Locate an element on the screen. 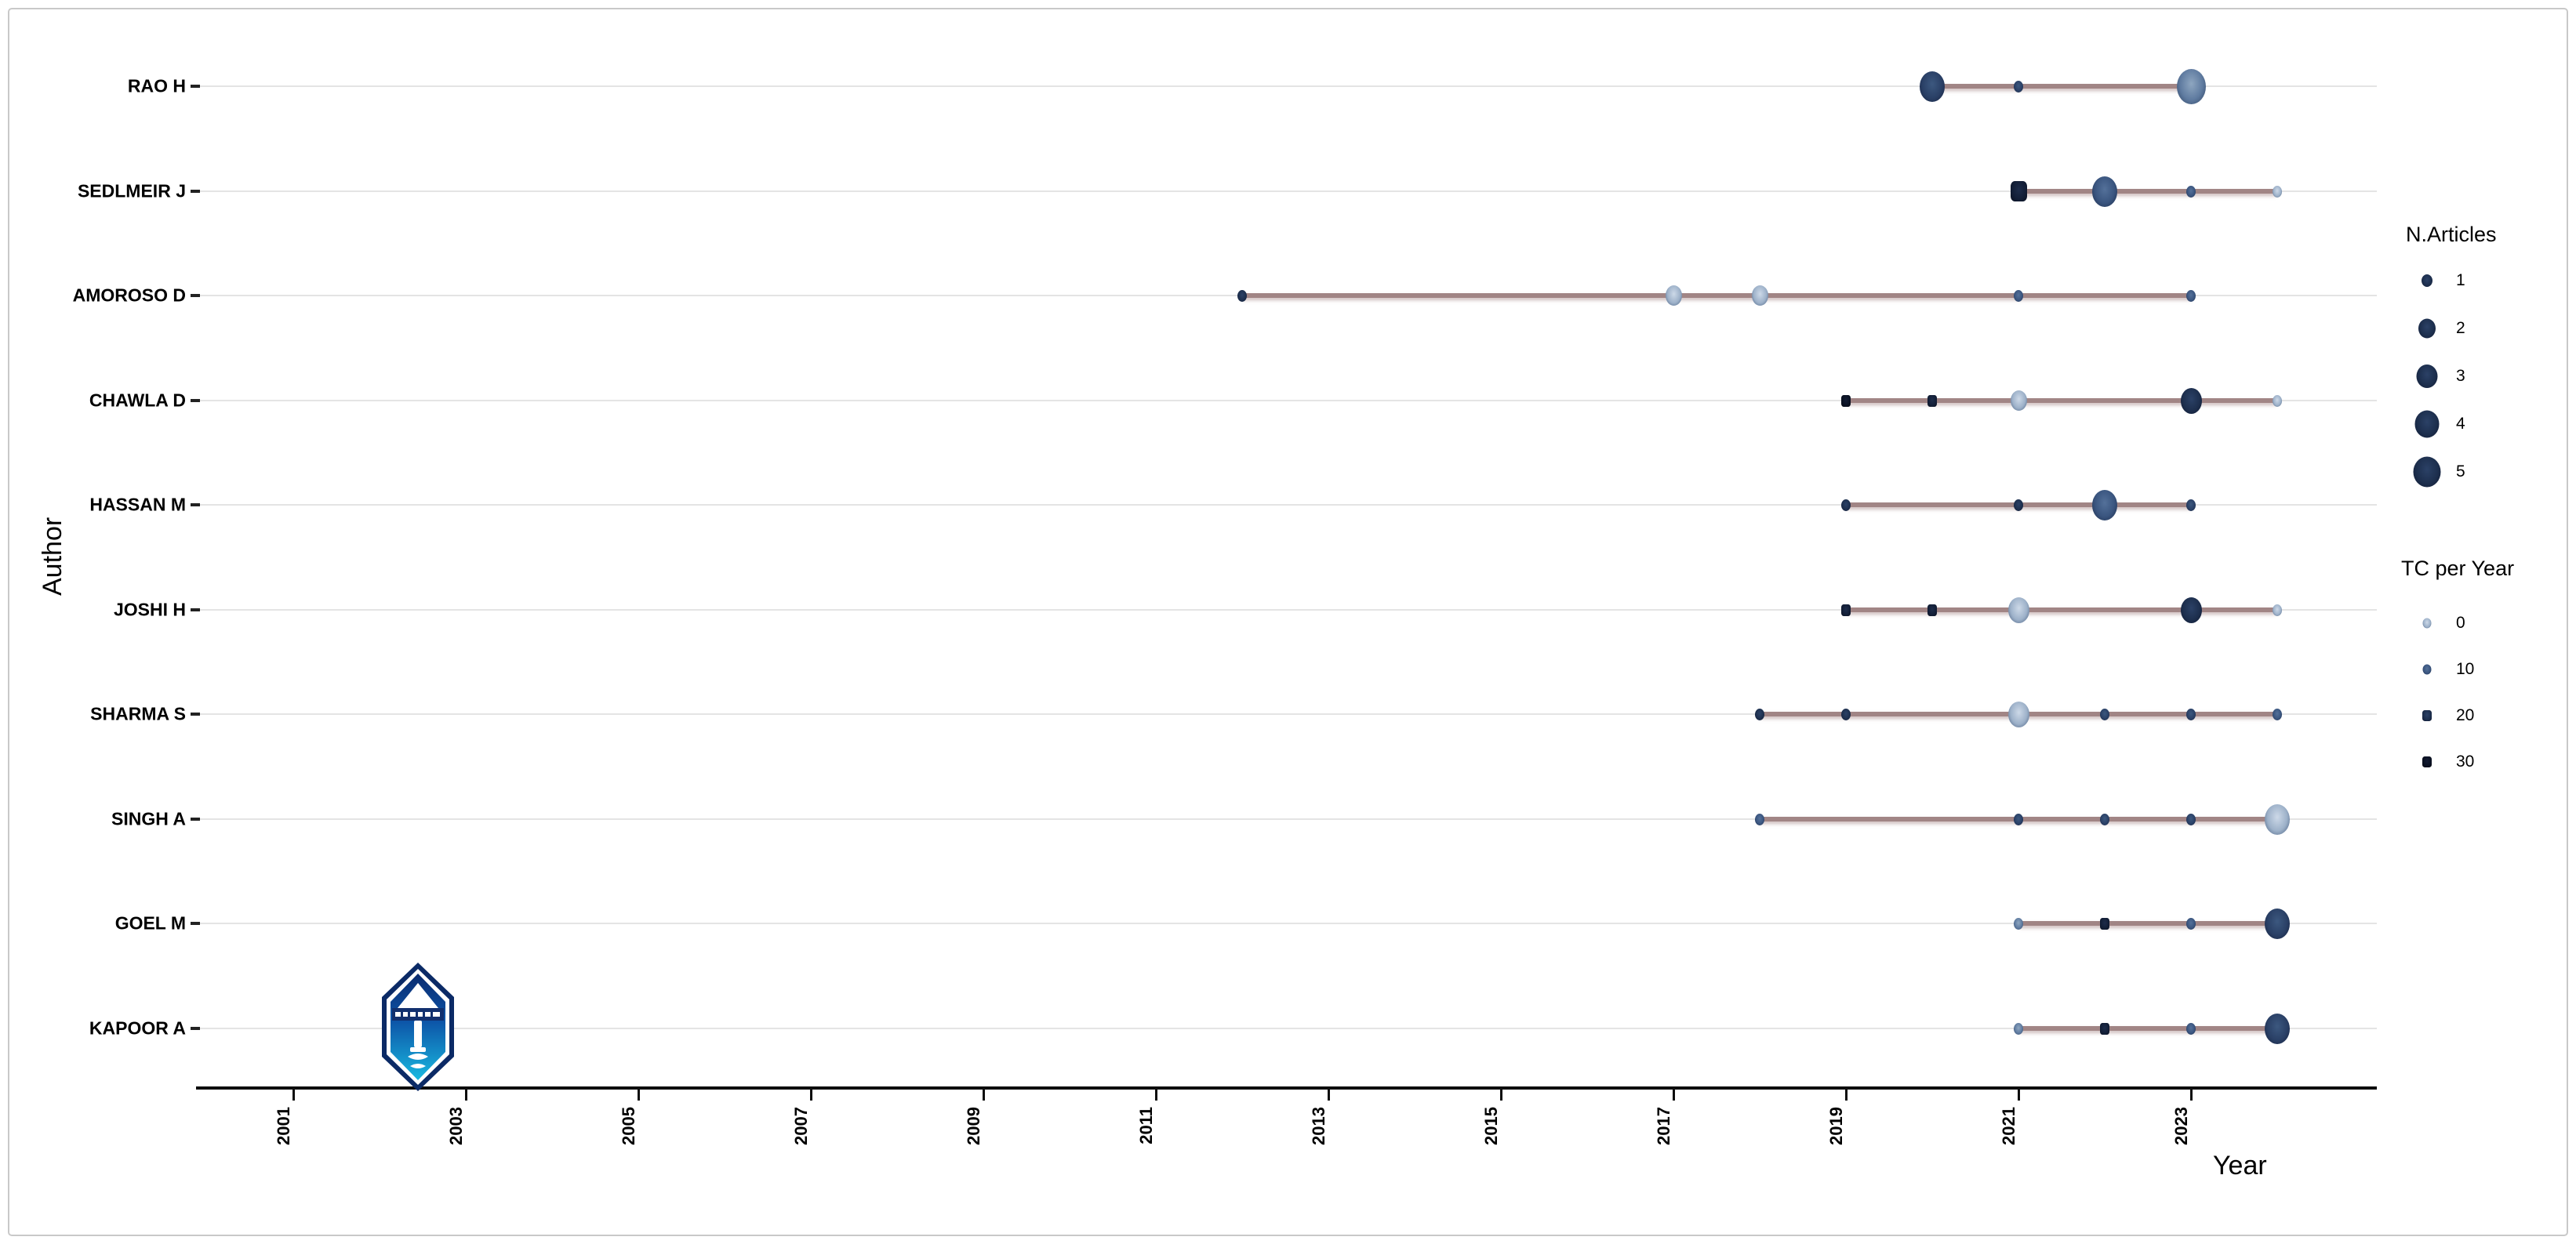 Image resolution: width=2576 pixels, height=1244 pixels. x-tick-label: 2015 is located at coordinates (1491, 1126).